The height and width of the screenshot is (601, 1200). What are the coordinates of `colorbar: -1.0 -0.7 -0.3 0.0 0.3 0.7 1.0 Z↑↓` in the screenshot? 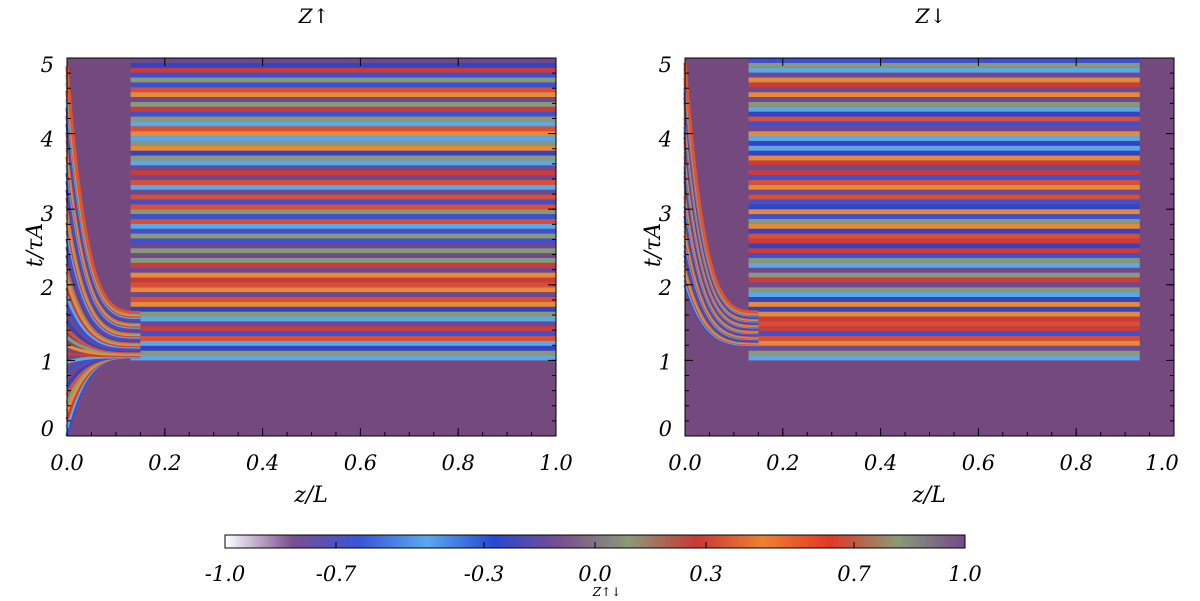 It's located at (593, 566).